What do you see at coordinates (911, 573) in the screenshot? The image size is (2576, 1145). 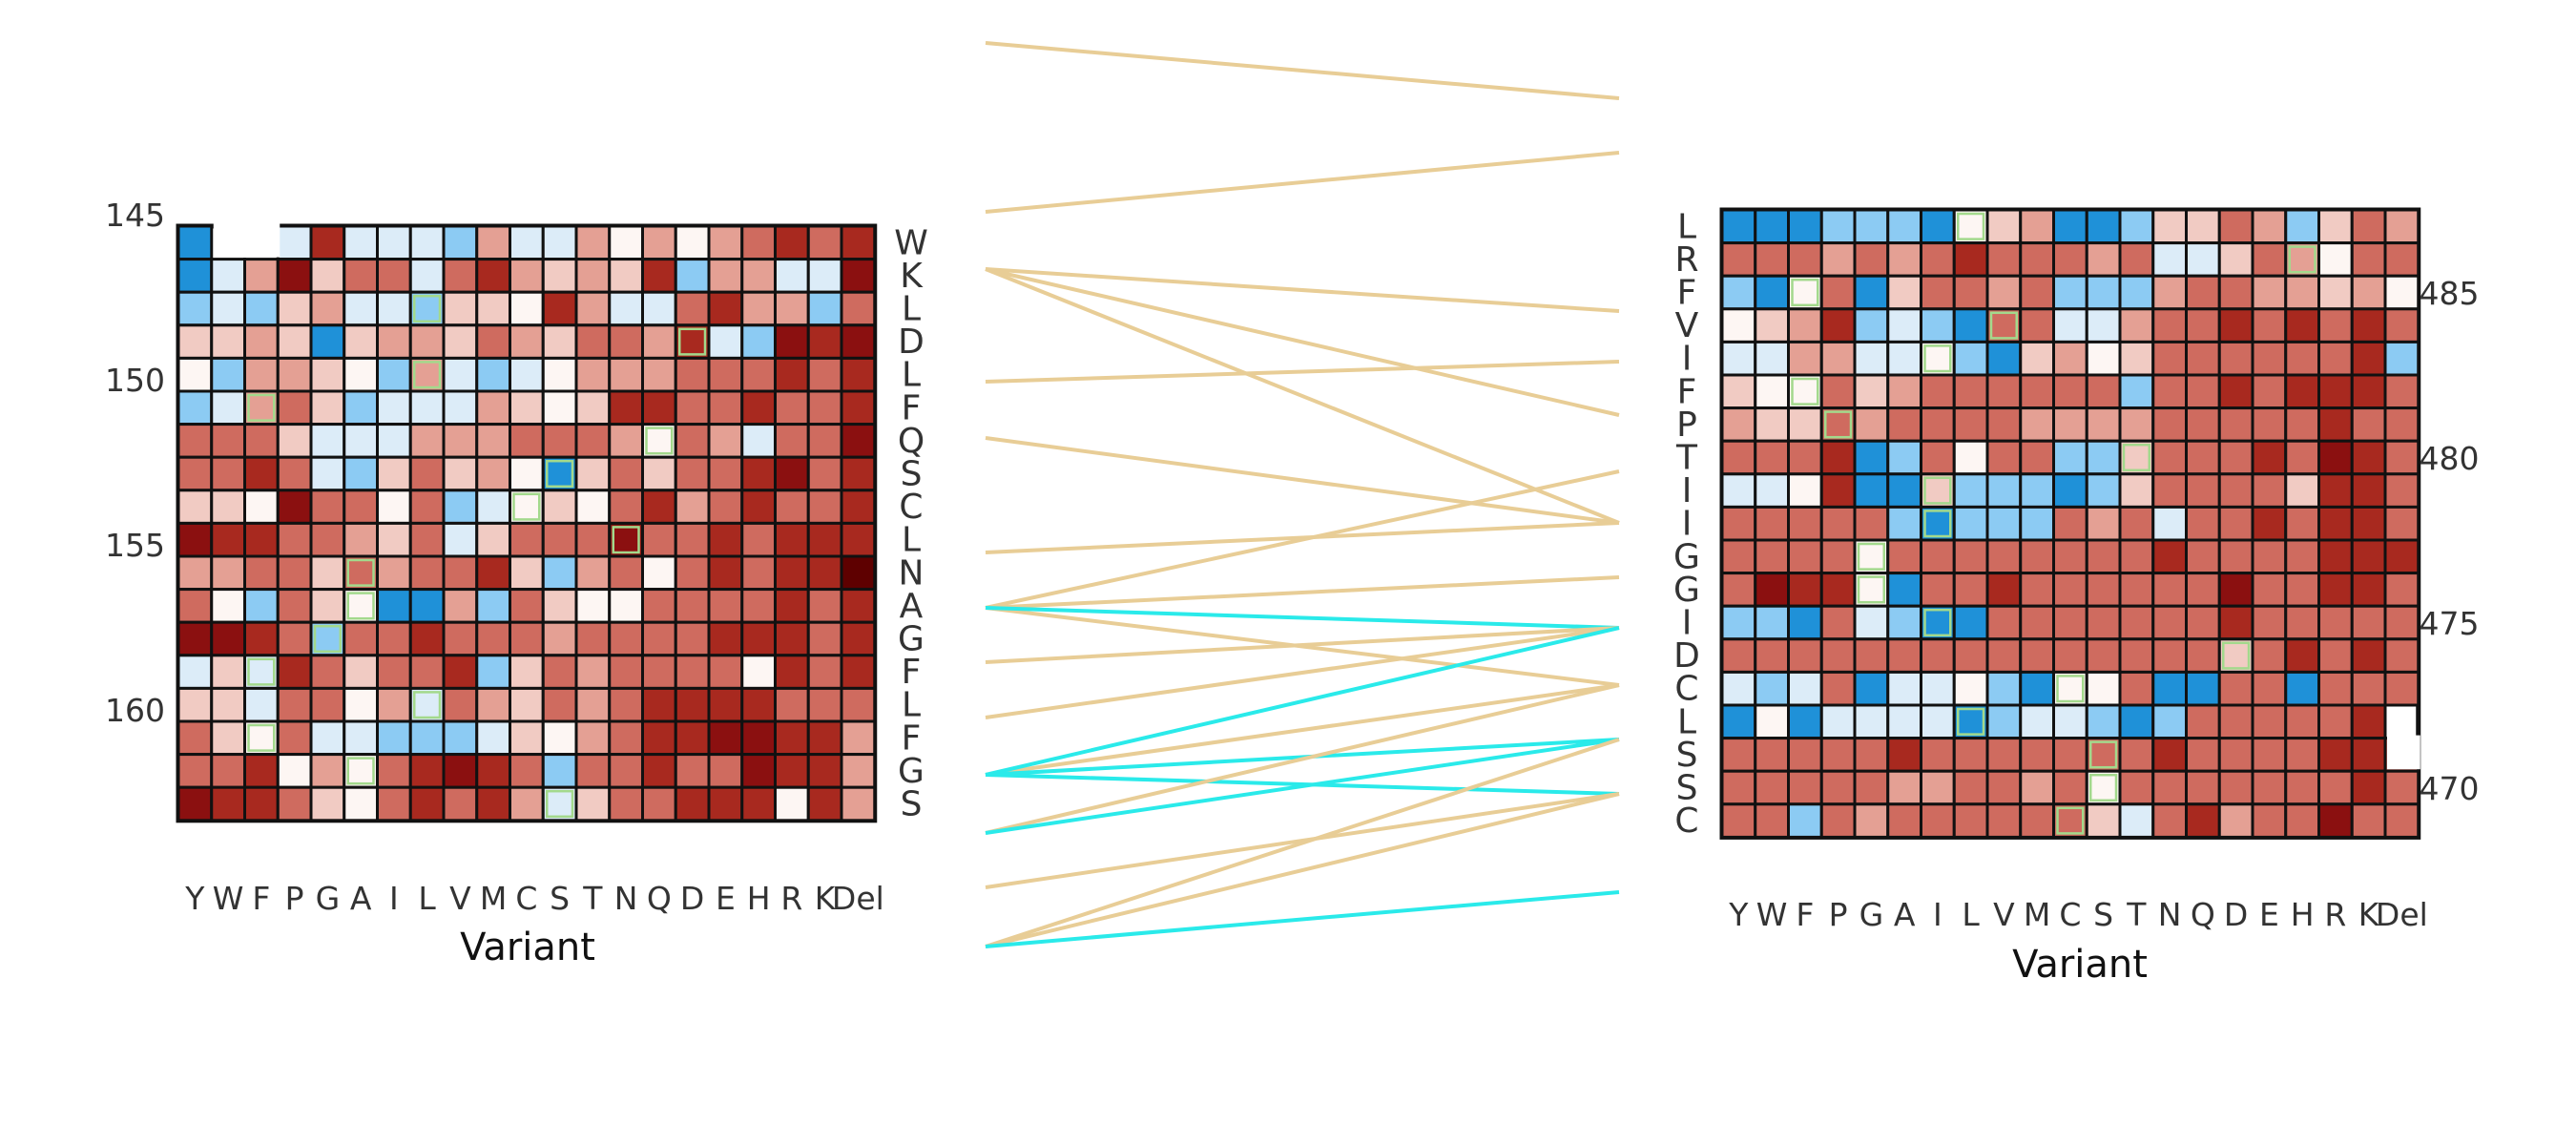 I see `left-residue-label: N` at bounding box center [911, 573].